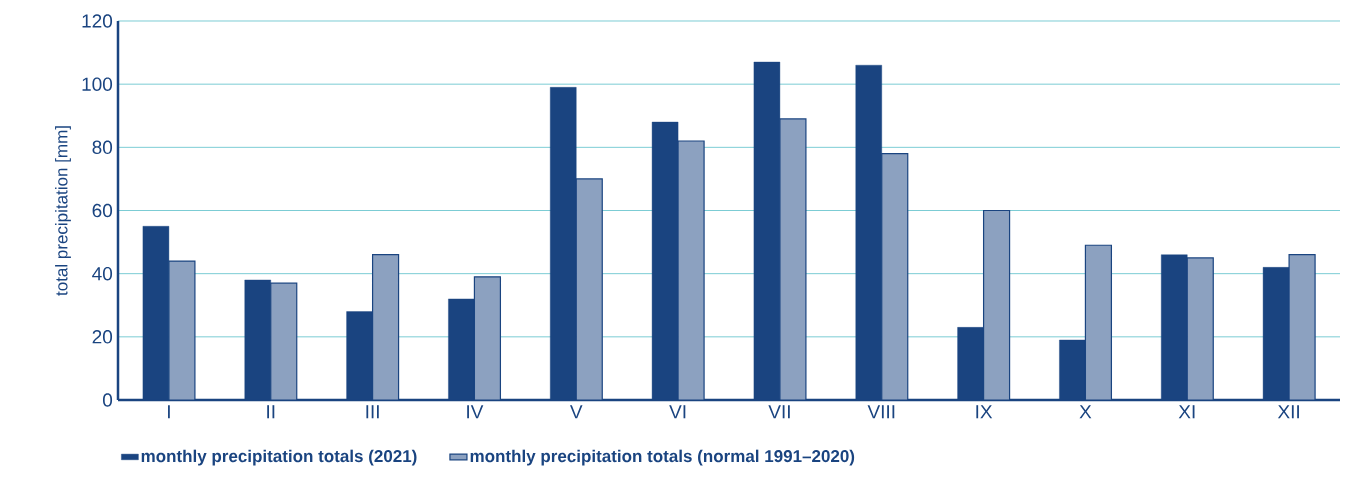 Image resolution: width=1345 pixels, height=495 pixels. What do you see at coordinates (1186, 412) in the screenshot?
I see `x-tick-label: XI` at bounding box center [1186, 412].